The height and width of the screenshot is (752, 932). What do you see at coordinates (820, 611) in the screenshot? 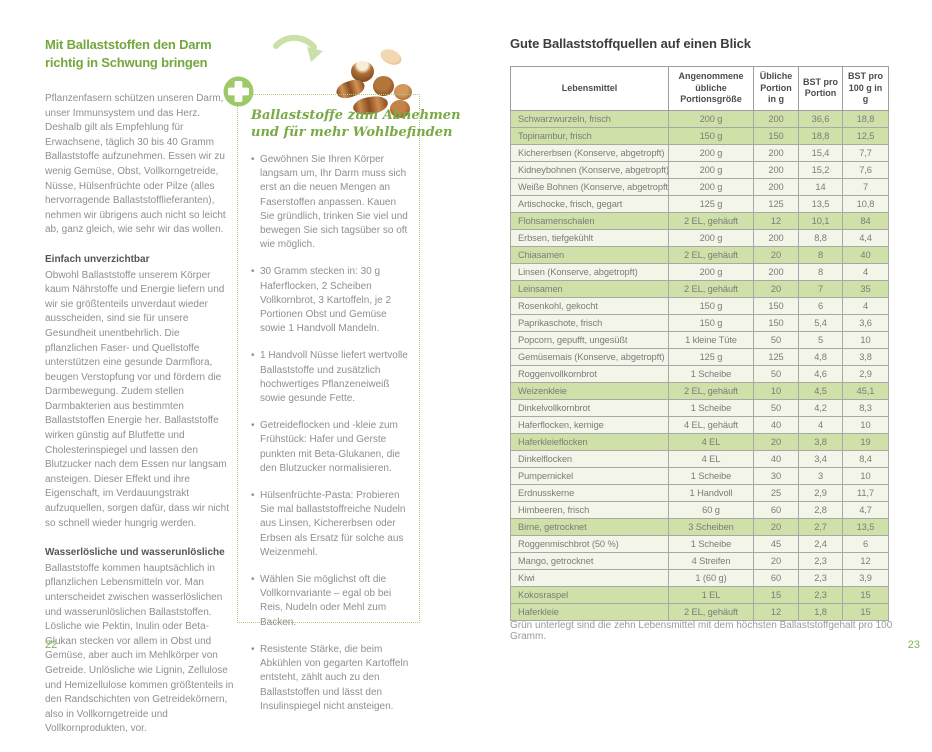
I see `cell-bst-portion: 1,8` at bounding box center [820, 611].